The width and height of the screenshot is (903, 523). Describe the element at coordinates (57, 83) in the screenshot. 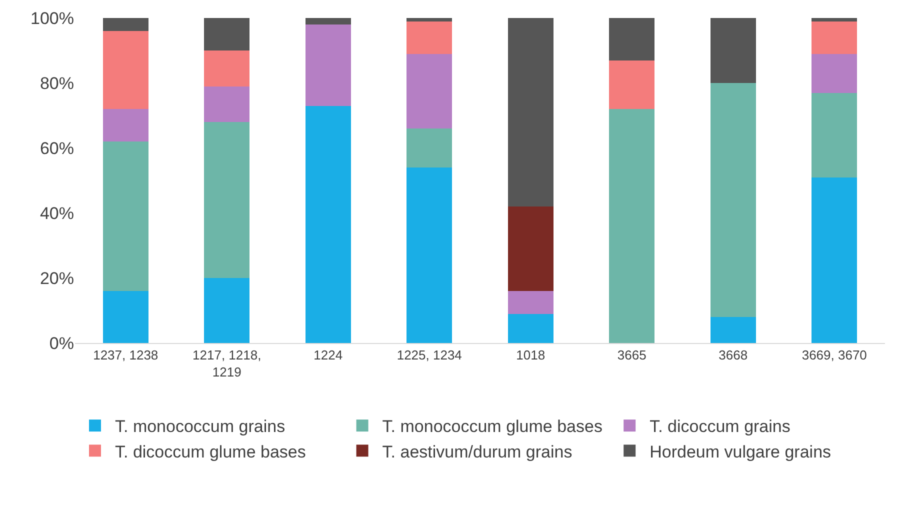

I see `y-tick-label: 80%` at that location.